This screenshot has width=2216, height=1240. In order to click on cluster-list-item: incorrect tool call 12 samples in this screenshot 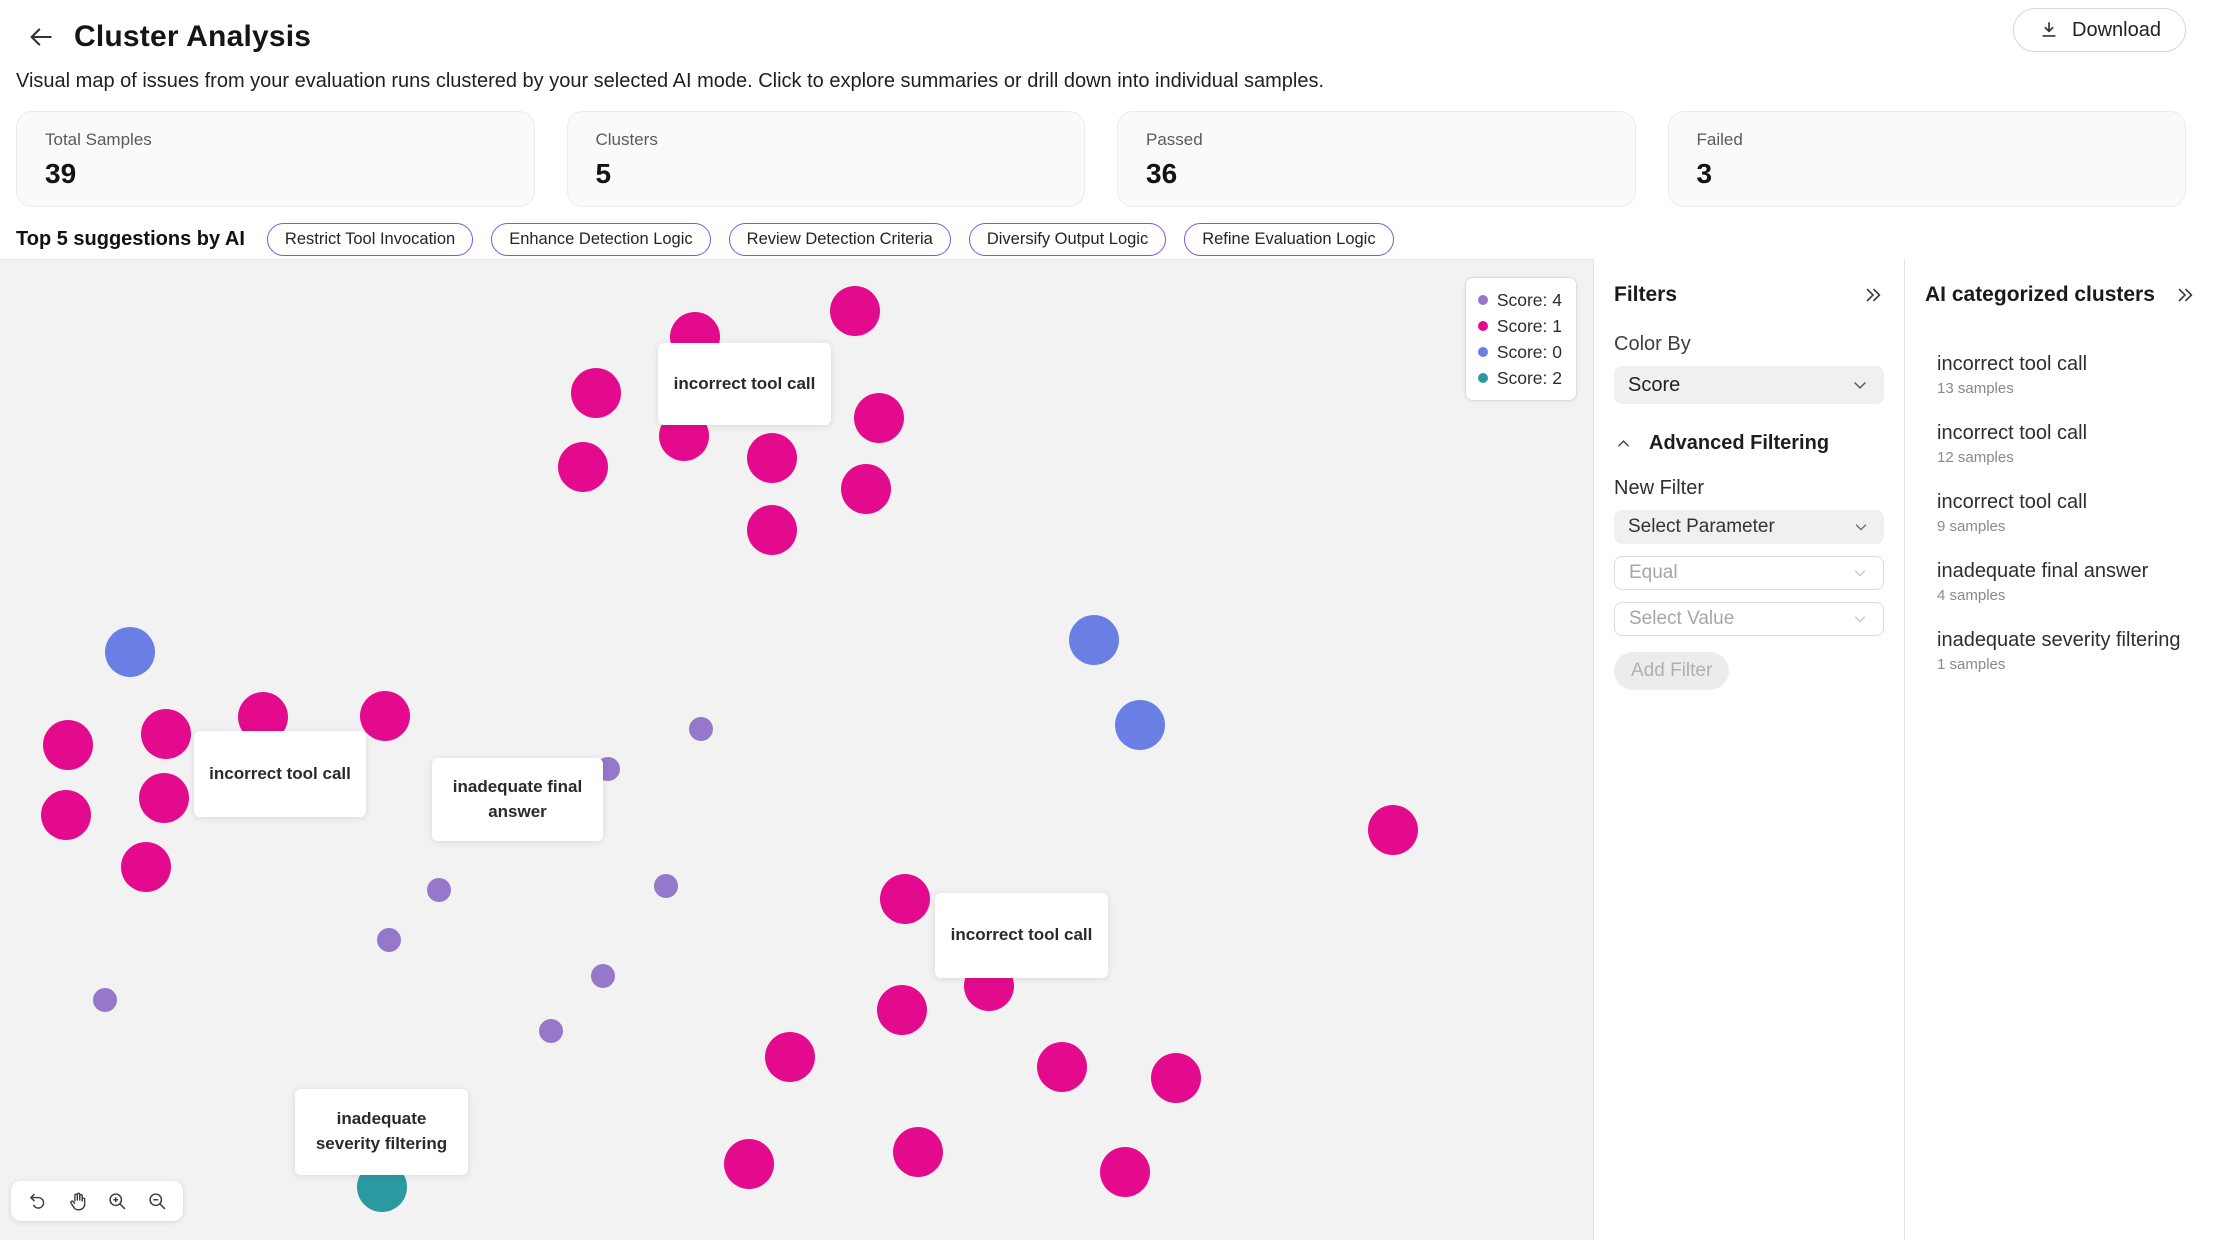, I will do `click(2066, 444)`.